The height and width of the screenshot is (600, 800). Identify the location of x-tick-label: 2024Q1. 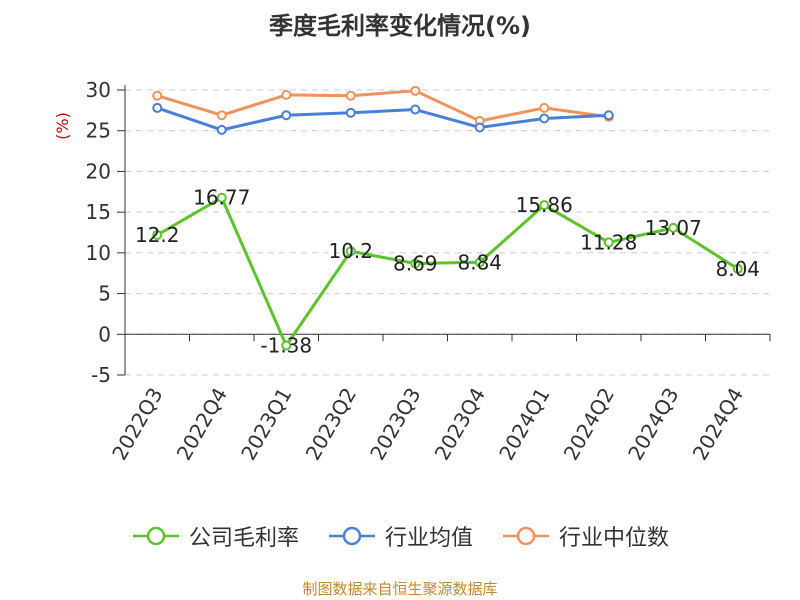
(524, 424).